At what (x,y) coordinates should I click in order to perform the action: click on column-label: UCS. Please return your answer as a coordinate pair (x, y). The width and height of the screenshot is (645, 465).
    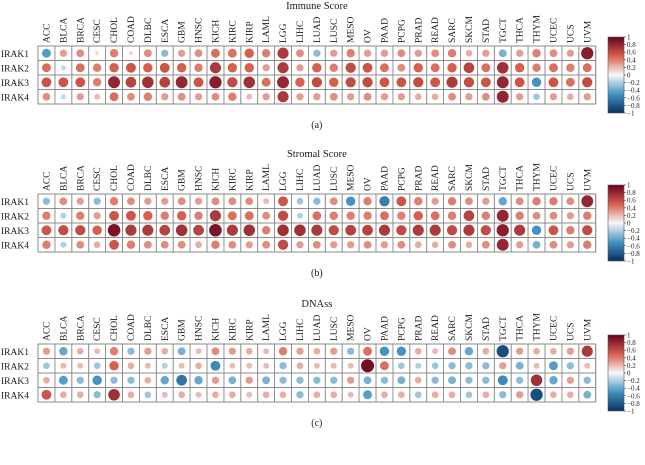
    Looking at the image, I should click on (571, 182).